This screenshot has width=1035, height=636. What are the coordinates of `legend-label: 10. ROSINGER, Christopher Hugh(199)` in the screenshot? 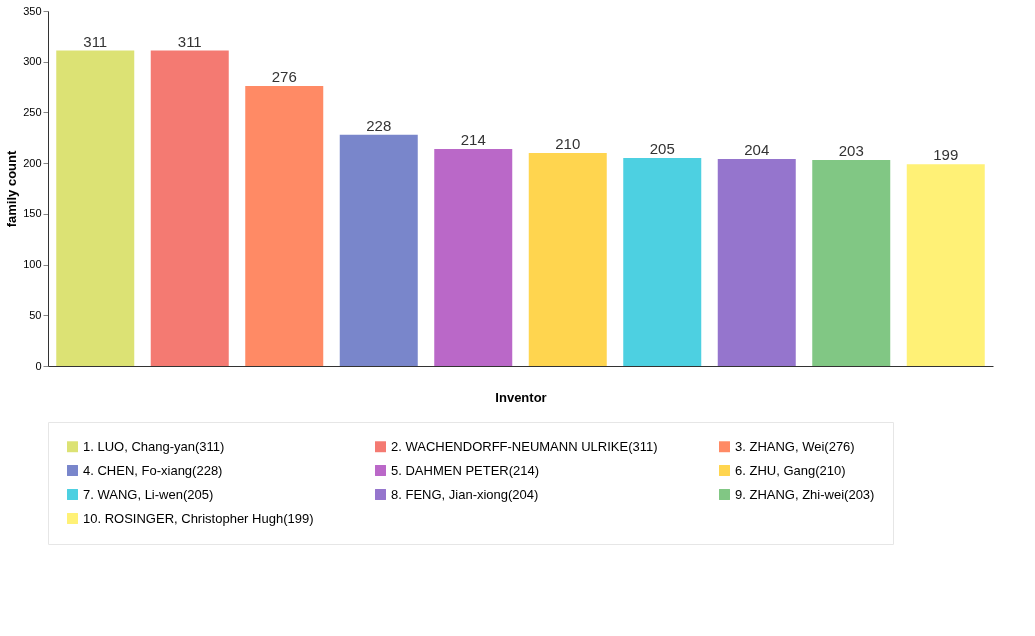 It's located at (198, 518).